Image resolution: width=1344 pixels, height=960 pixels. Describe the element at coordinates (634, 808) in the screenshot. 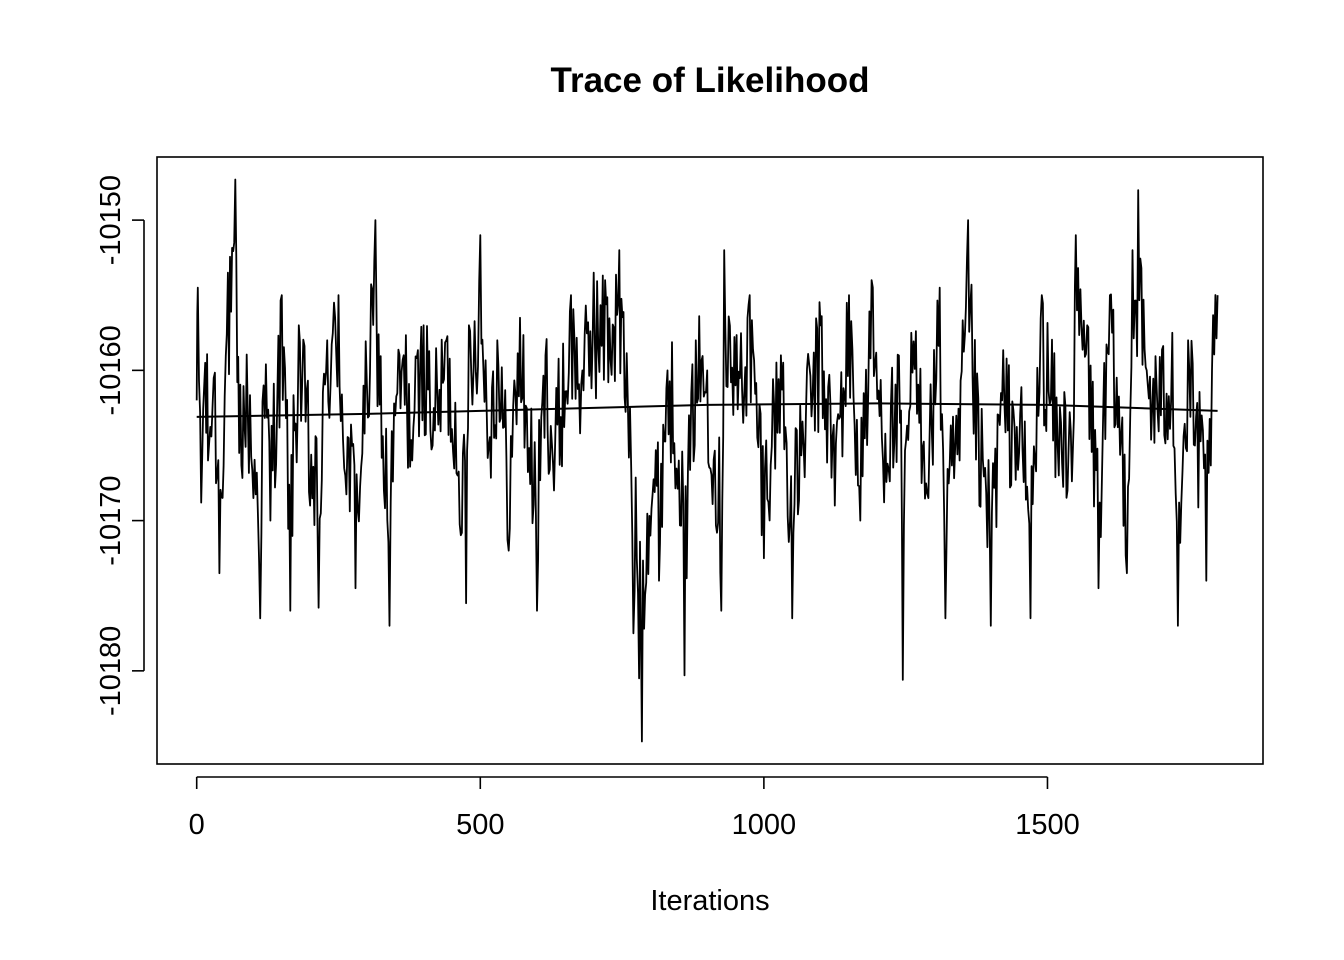

I see `x-axis: 0 500 1000 1500` at that location.